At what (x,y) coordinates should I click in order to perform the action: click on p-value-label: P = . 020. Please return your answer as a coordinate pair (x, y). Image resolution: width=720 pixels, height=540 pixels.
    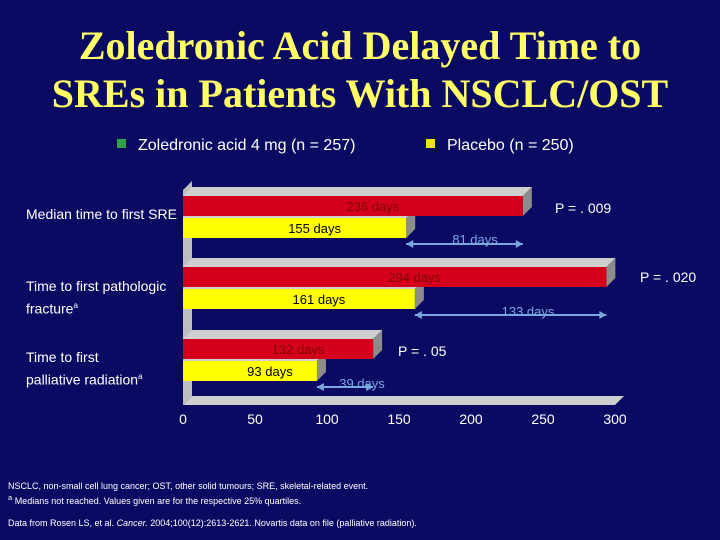
    Looking at the image, I should click on (668, 277).